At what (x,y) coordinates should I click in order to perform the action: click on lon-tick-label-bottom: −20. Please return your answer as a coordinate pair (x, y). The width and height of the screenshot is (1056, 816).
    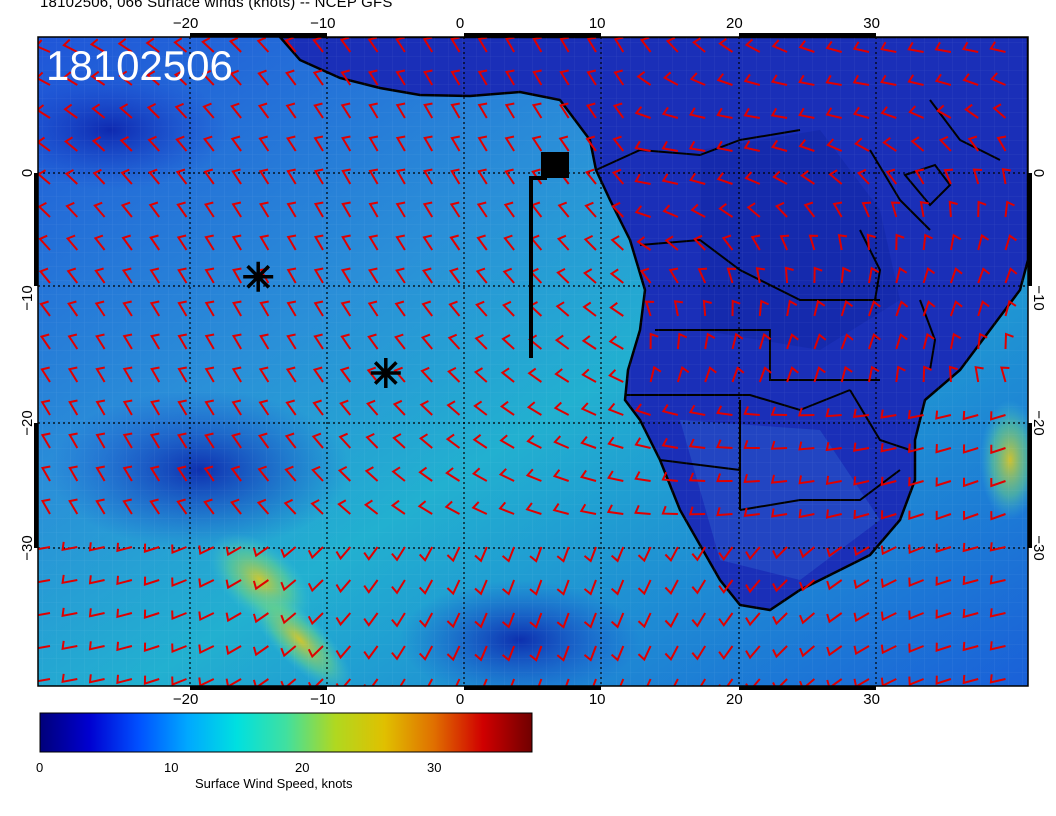
    Looking at the image, I should click on (185, 699).